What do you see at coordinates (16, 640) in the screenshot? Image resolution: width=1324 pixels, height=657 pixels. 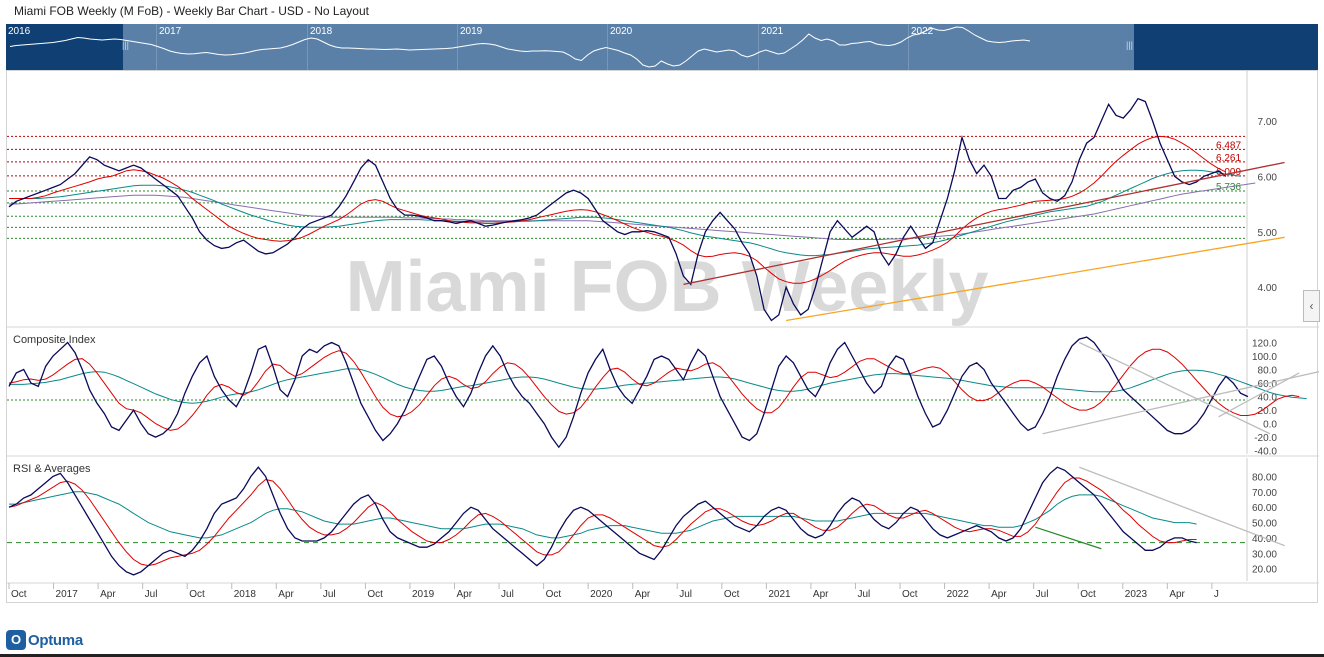 I see `optuma-logo-icon: O` at bounding box center [16, 640].